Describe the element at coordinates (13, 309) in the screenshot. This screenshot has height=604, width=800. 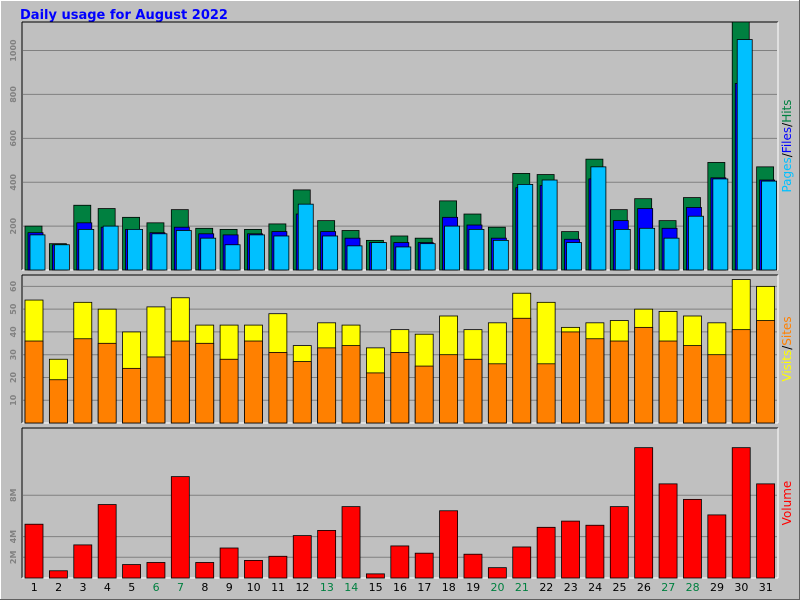
I see `y-tick-label: 50` at that location.